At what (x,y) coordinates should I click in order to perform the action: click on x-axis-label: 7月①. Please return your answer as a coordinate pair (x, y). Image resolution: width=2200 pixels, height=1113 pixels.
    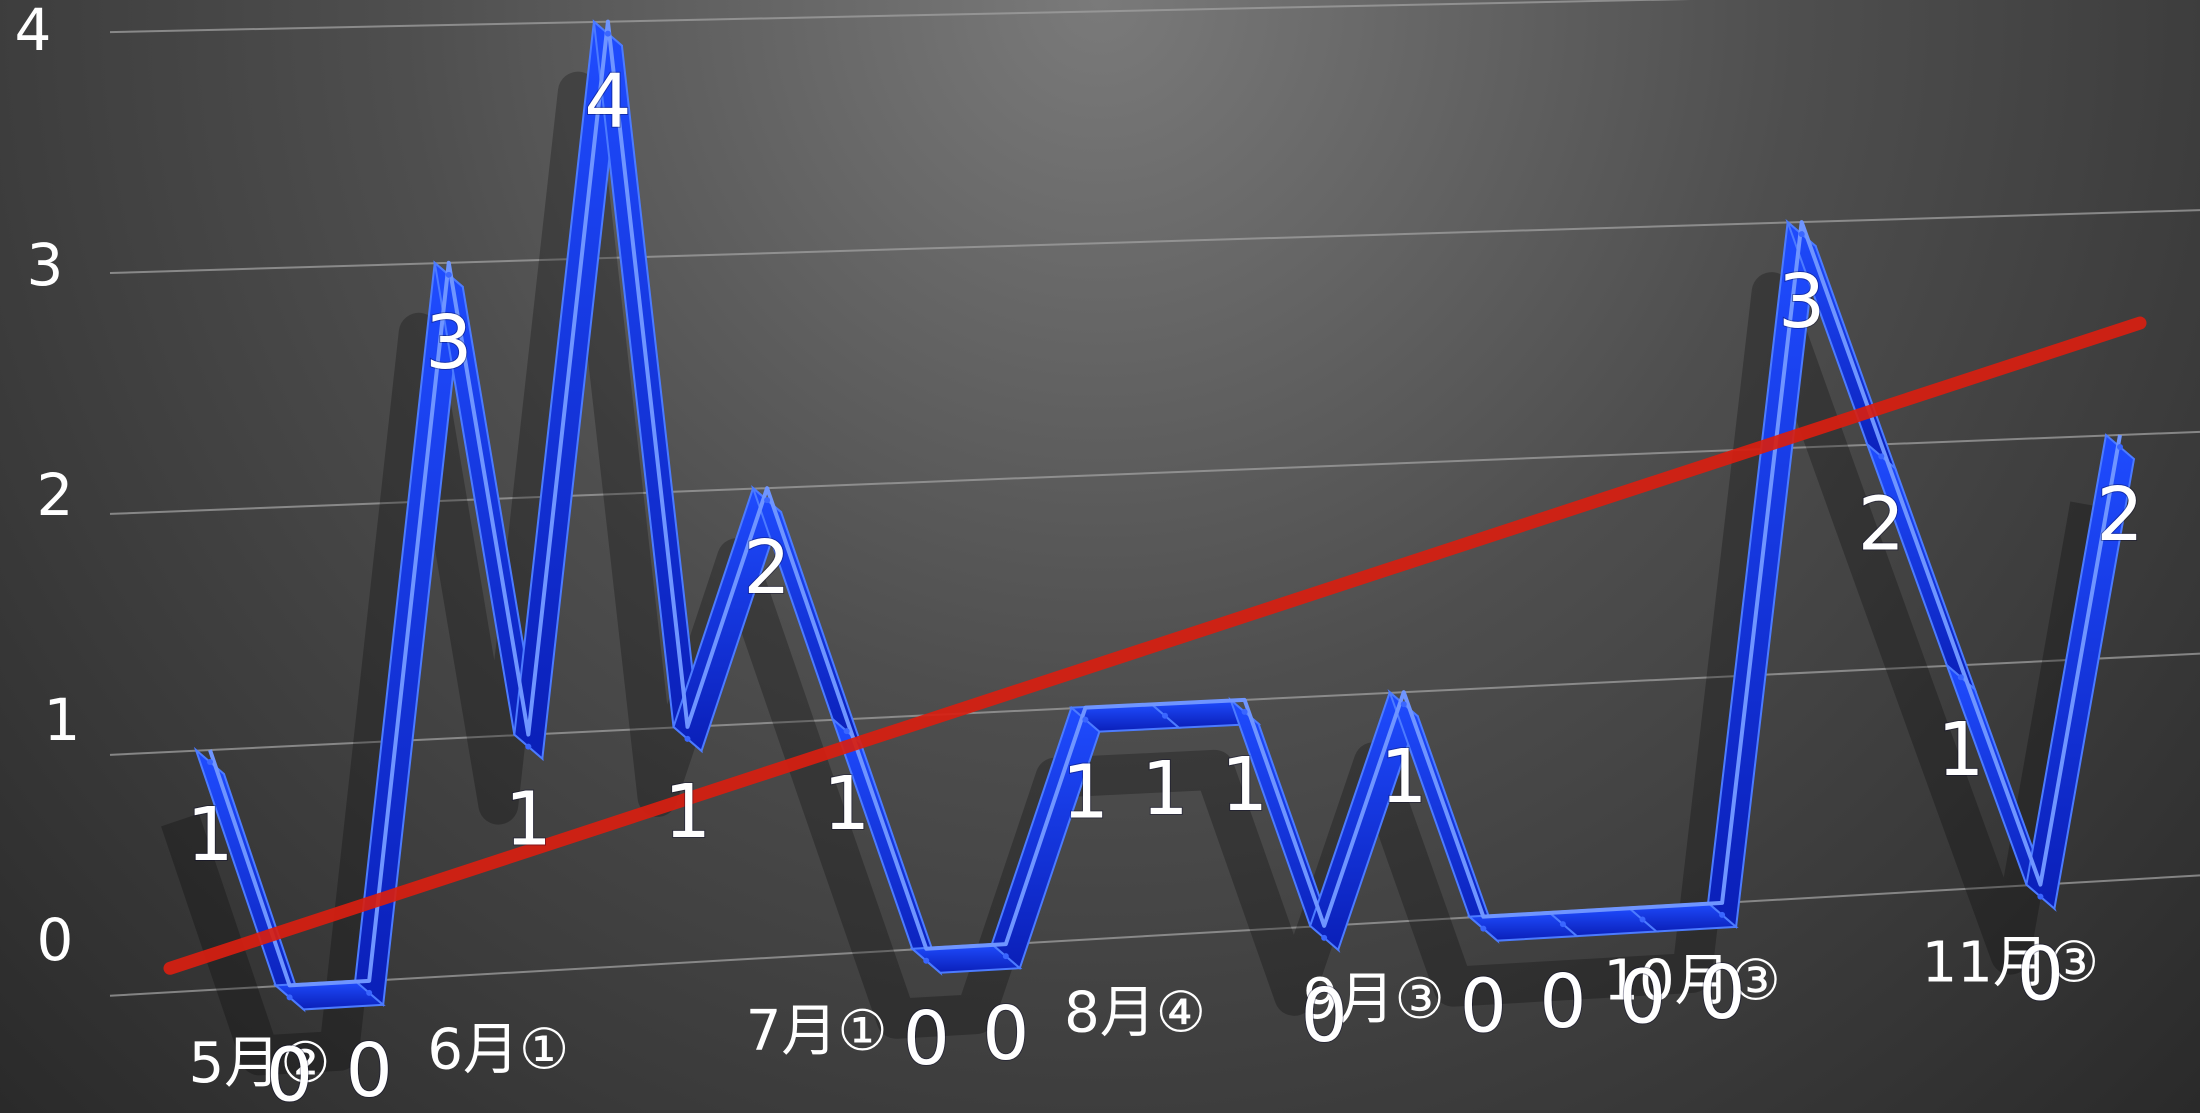
    Looking at the image, I should click on (817, 1031).